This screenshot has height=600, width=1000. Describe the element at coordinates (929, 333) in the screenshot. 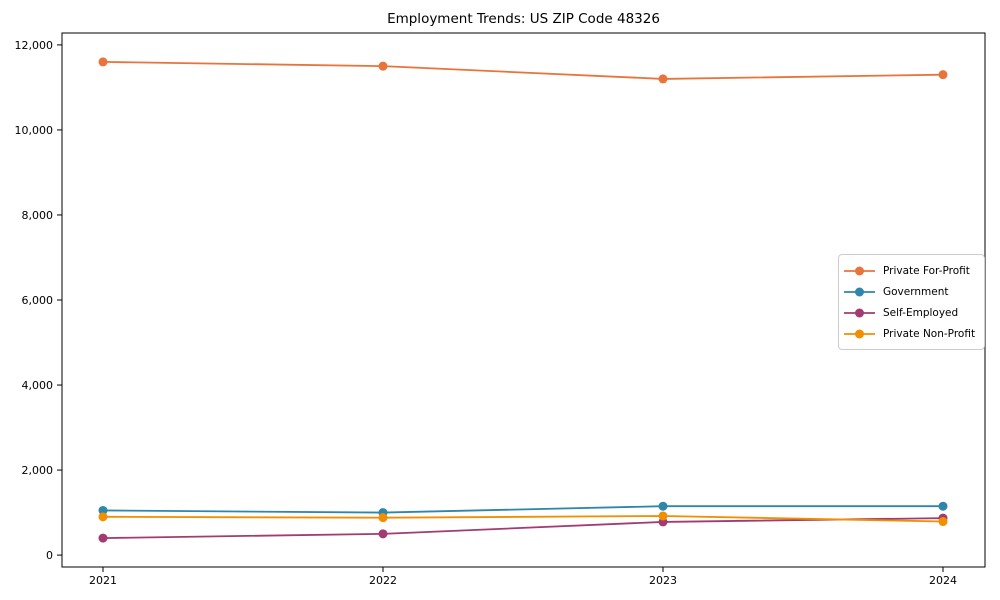

I see `legend-label-private-non-profit: Private Non-Profit` at that location.